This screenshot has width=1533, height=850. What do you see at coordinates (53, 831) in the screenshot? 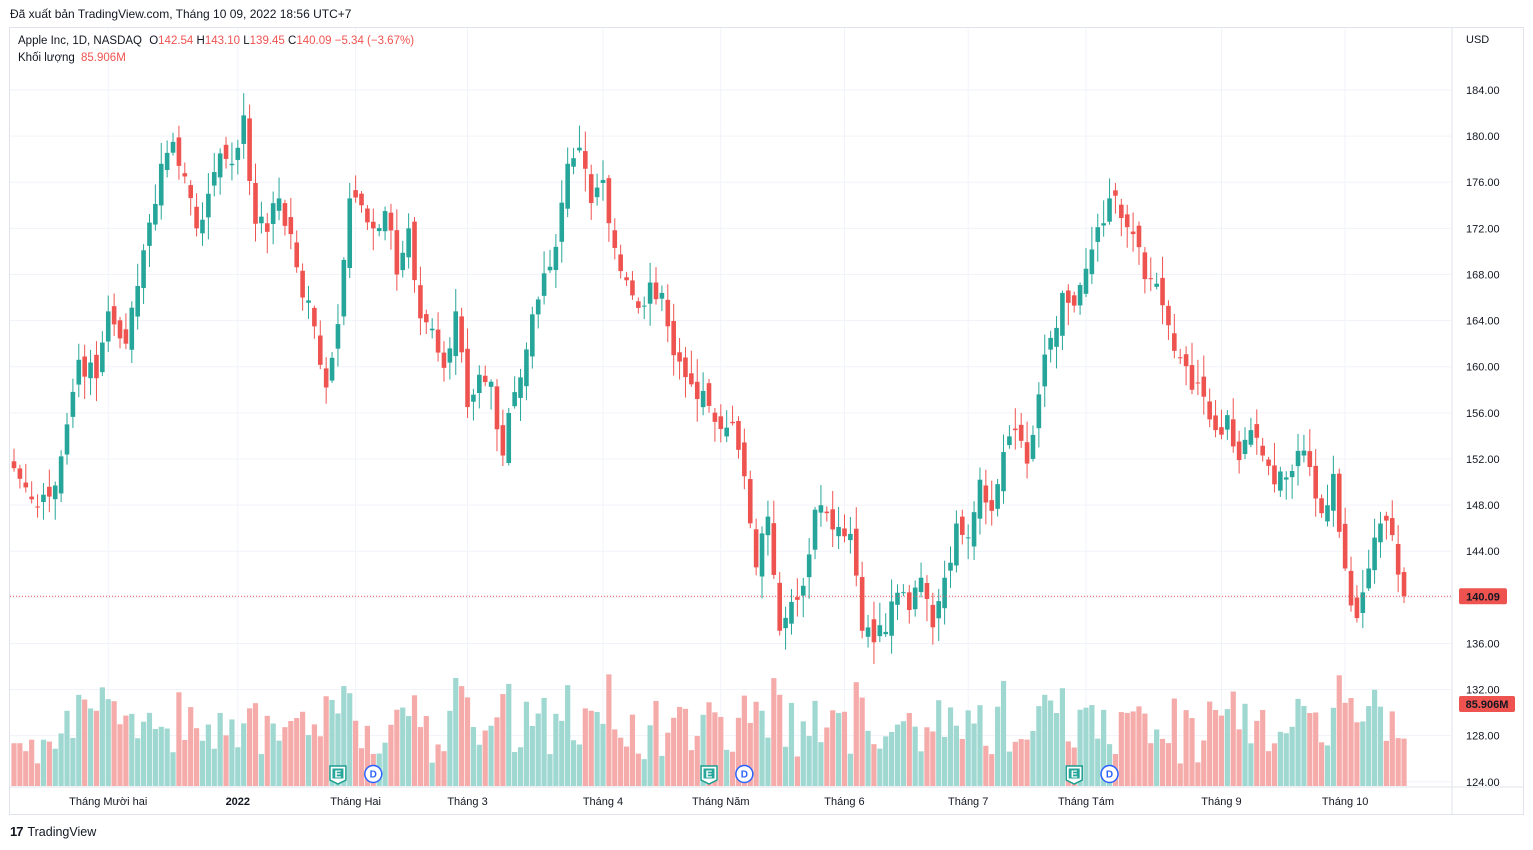
I see `tradingview-footer: 17 TradingView` at bounding box center [53, 831].